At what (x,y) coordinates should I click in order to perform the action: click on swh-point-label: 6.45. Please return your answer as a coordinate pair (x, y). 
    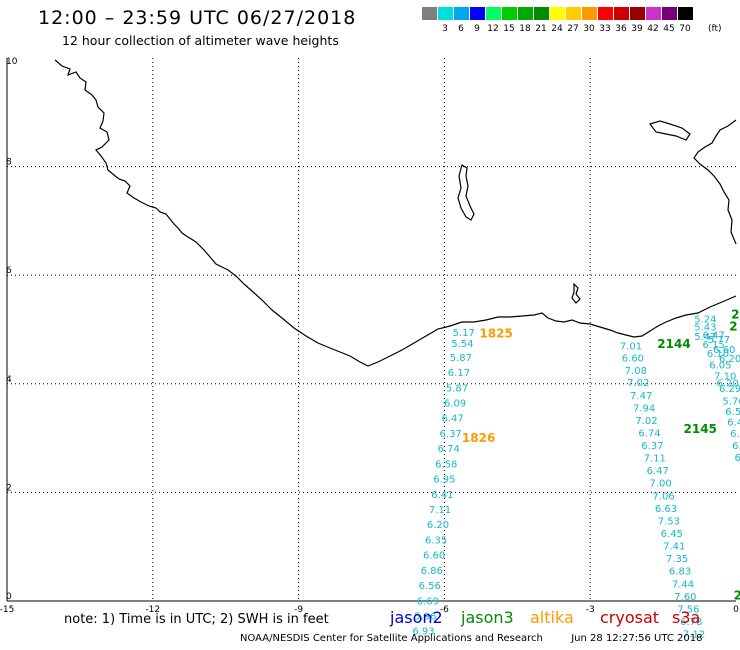
    Looking at the image, I should click on (672, 534).